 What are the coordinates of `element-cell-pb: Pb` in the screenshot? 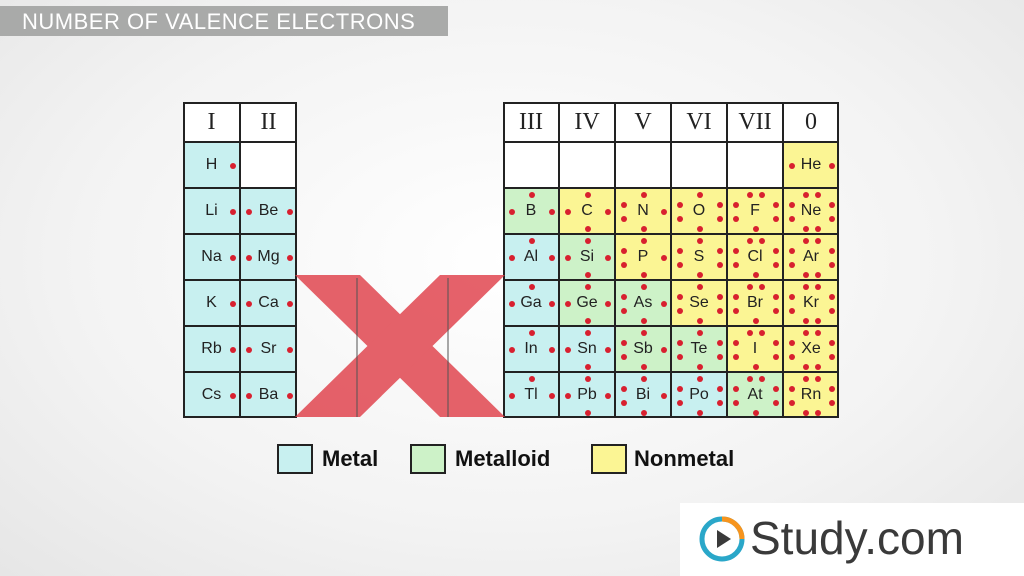 It's located at (587, 395).